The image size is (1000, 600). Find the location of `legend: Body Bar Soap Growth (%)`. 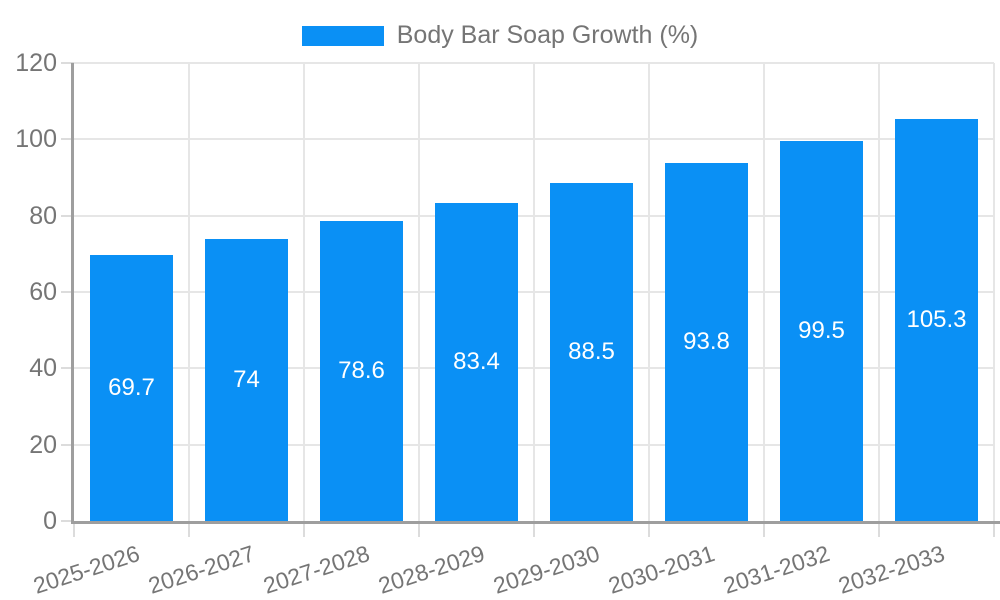

legend: Body Bar Soap Growth (%) is located at coordinates (500, 35).